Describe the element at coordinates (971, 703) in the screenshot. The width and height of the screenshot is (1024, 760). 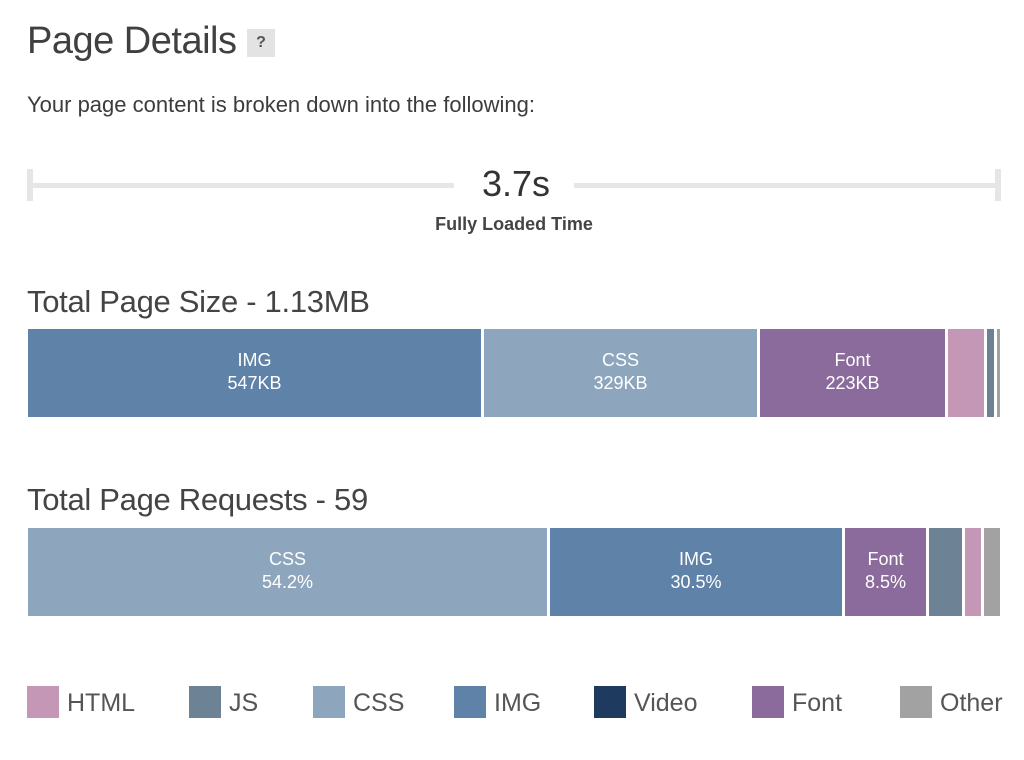
I see `legend-label: Other` at that location.